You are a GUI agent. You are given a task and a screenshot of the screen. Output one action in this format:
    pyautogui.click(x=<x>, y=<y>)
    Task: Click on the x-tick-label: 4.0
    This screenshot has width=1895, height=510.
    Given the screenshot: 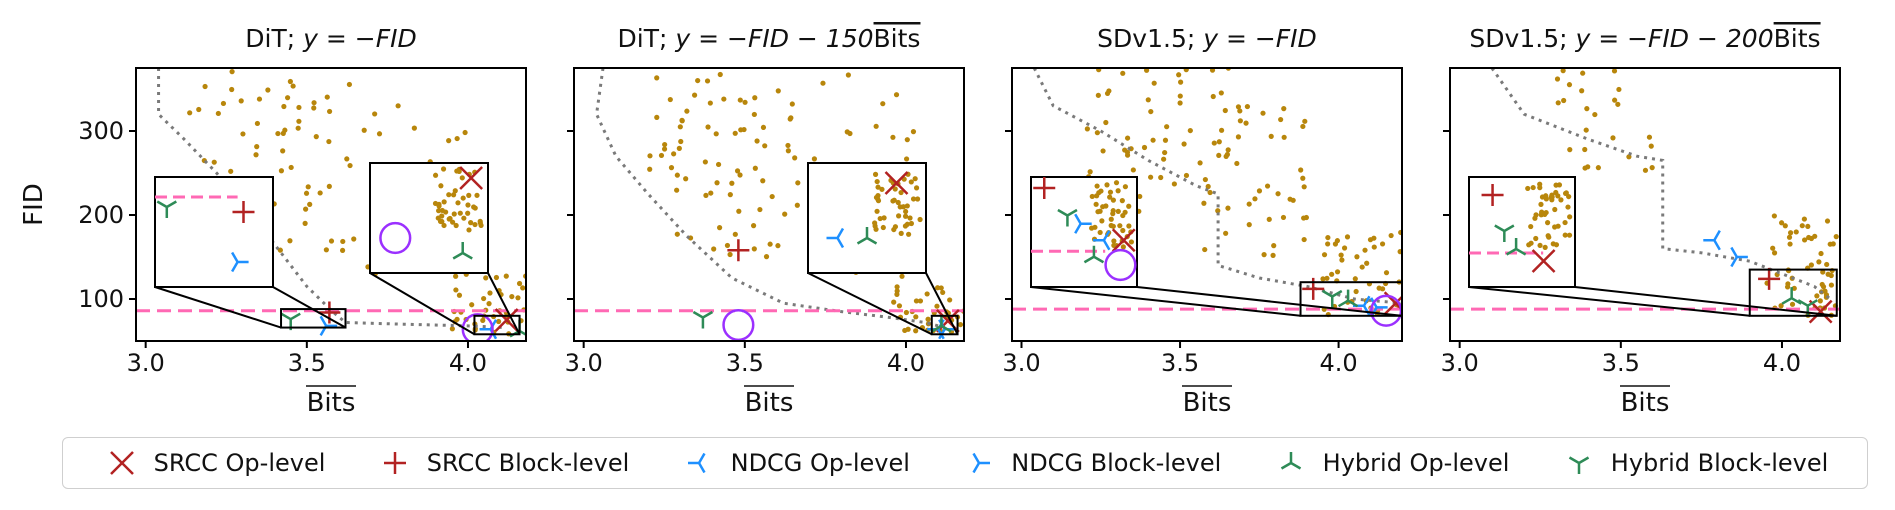 What is the action you would take?
    pyautogui.click(x=1338, y=363)
    